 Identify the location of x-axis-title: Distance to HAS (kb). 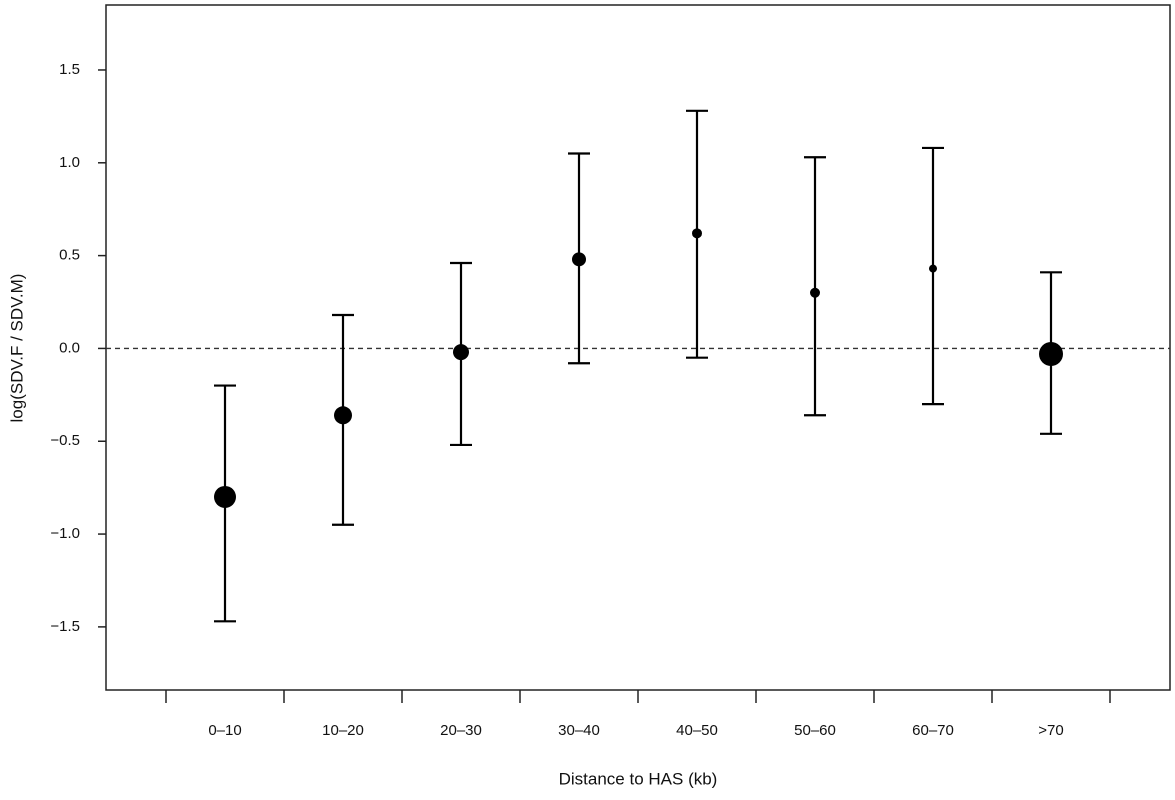
(638, 778).